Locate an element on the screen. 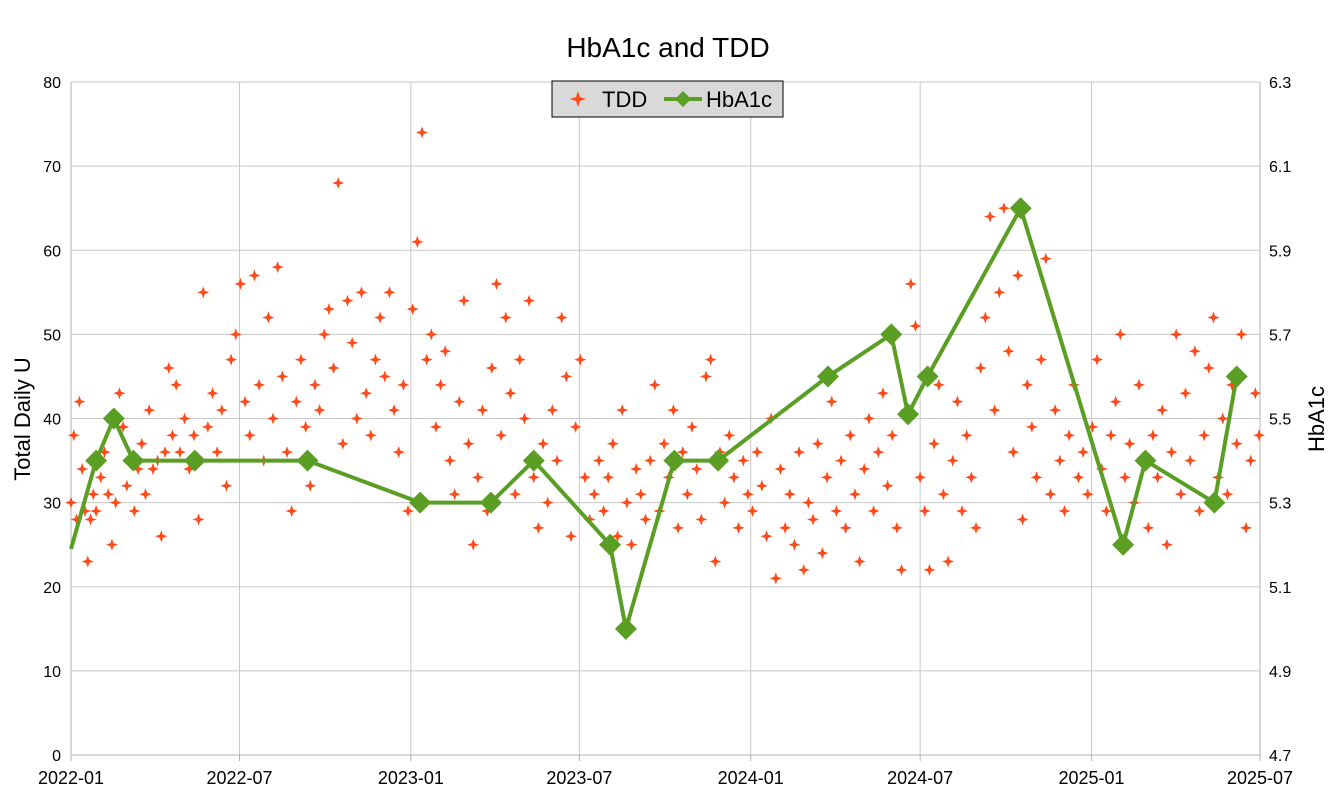 This screenshot has width=1337, height=811. y-tick-label: 50 is located at coordinates (52, 335).